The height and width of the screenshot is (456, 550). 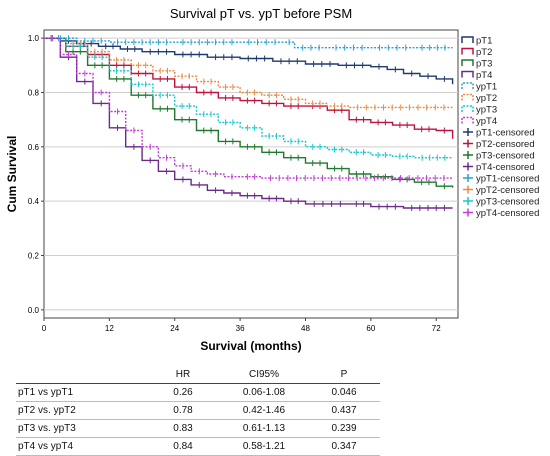 I want to click on survival-curve-pT1, so click(x=249, y=61).